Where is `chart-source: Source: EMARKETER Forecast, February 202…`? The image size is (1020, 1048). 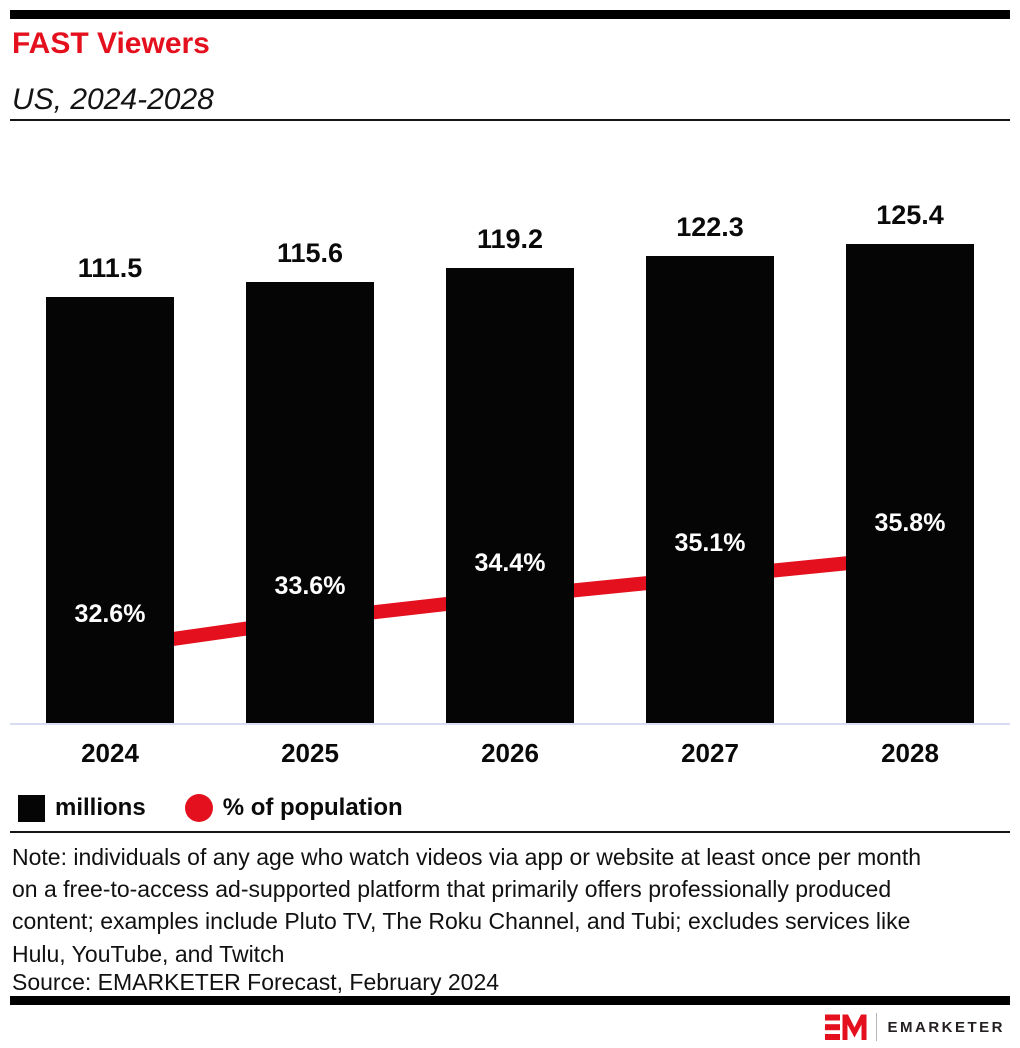
chart-source: Source: EMARKETER Forecast, February 202… is located at coordinates (256, 982).